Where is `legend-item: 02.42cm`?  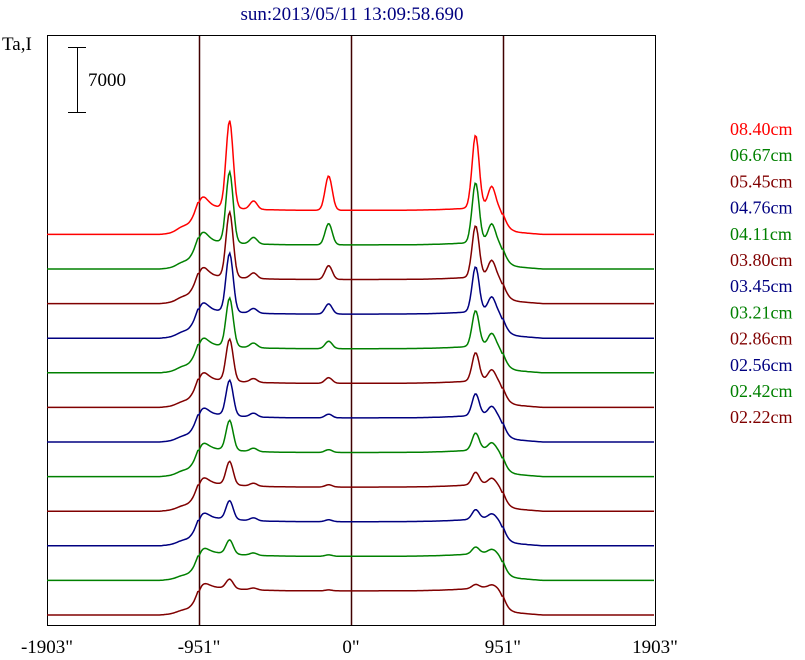 legend-item: 02.42cm is located at coordinates (761, 391).